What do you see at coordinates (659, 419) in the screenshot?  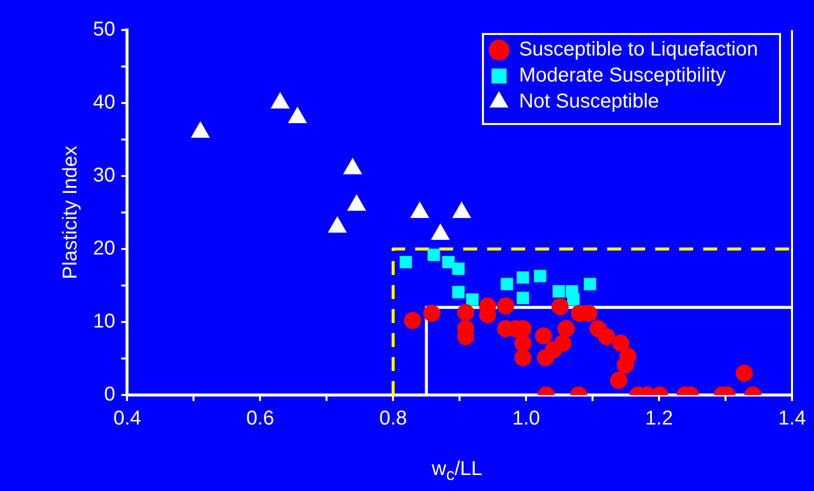 I see `x-tick-label: 1.2` at bounding box center [659, 419].